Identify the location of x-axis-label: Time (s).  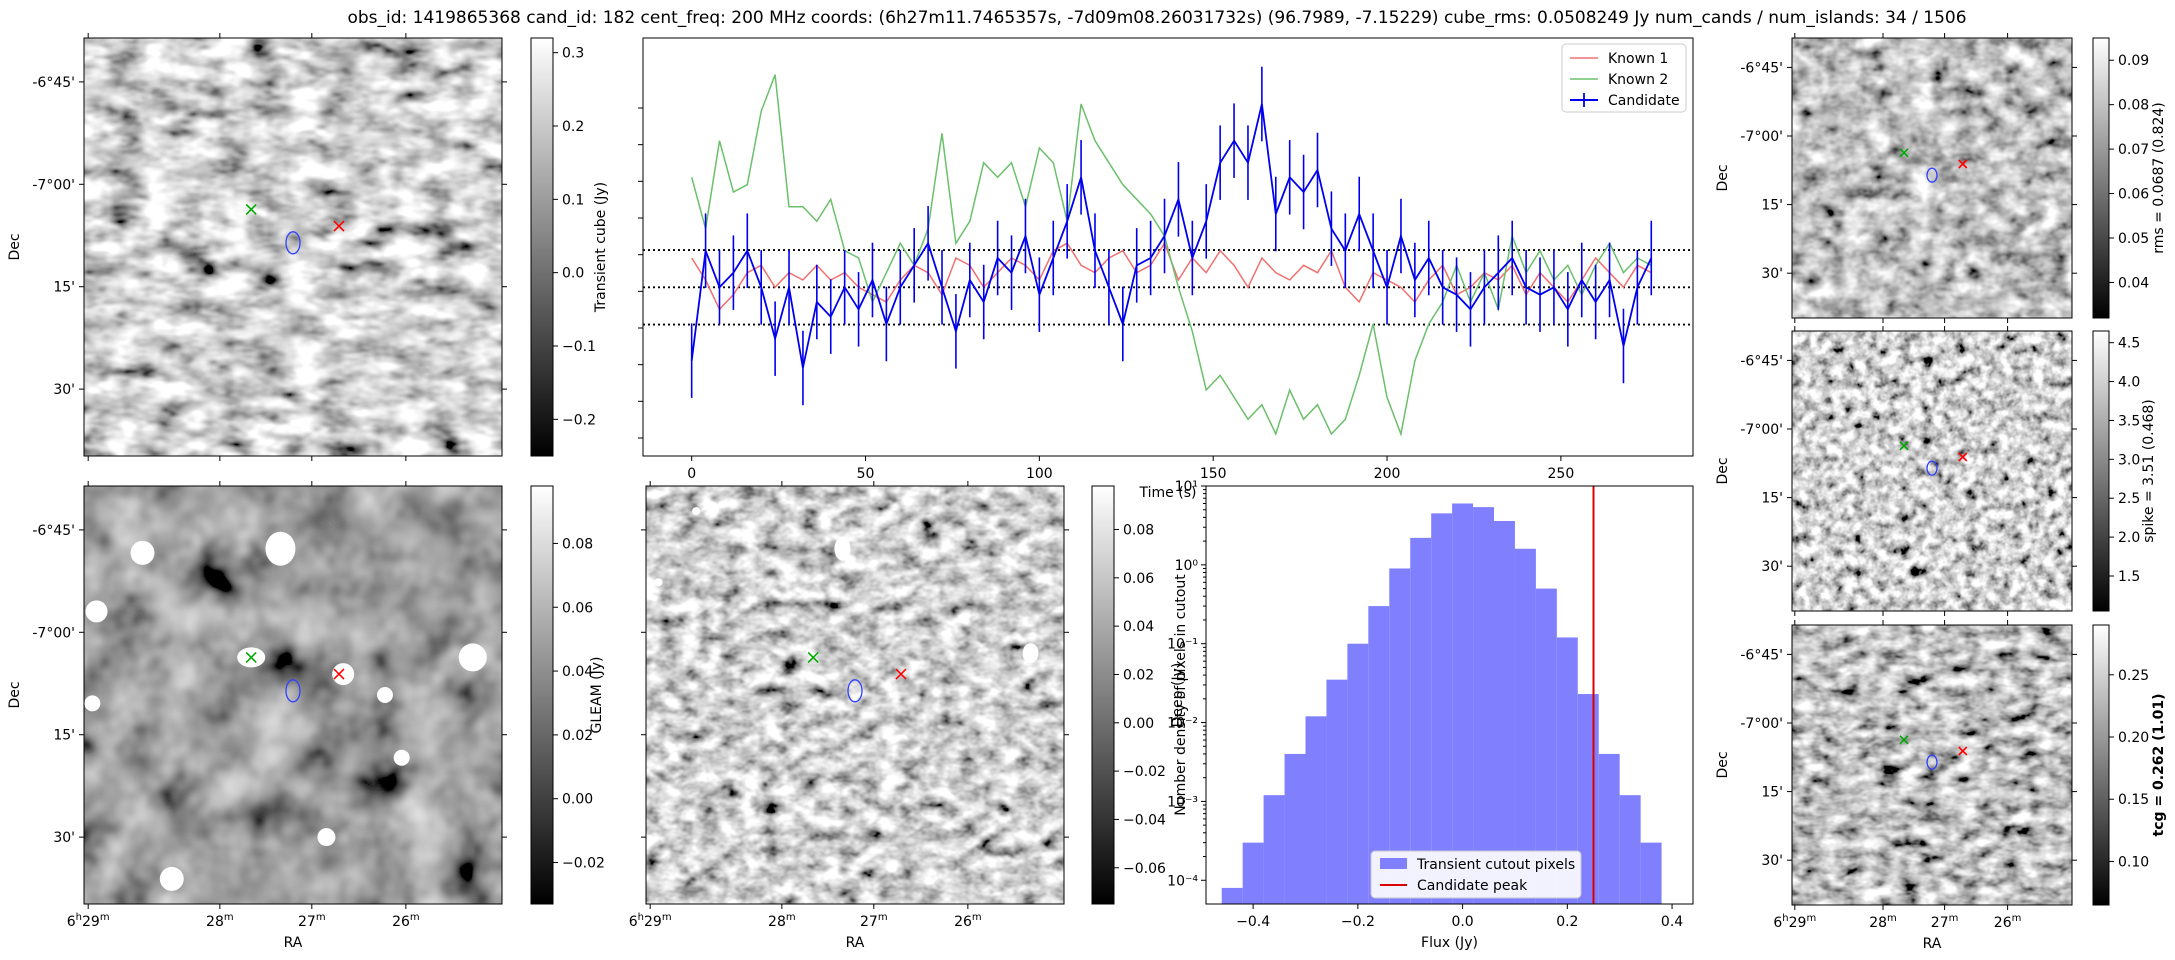
(1168, 493).